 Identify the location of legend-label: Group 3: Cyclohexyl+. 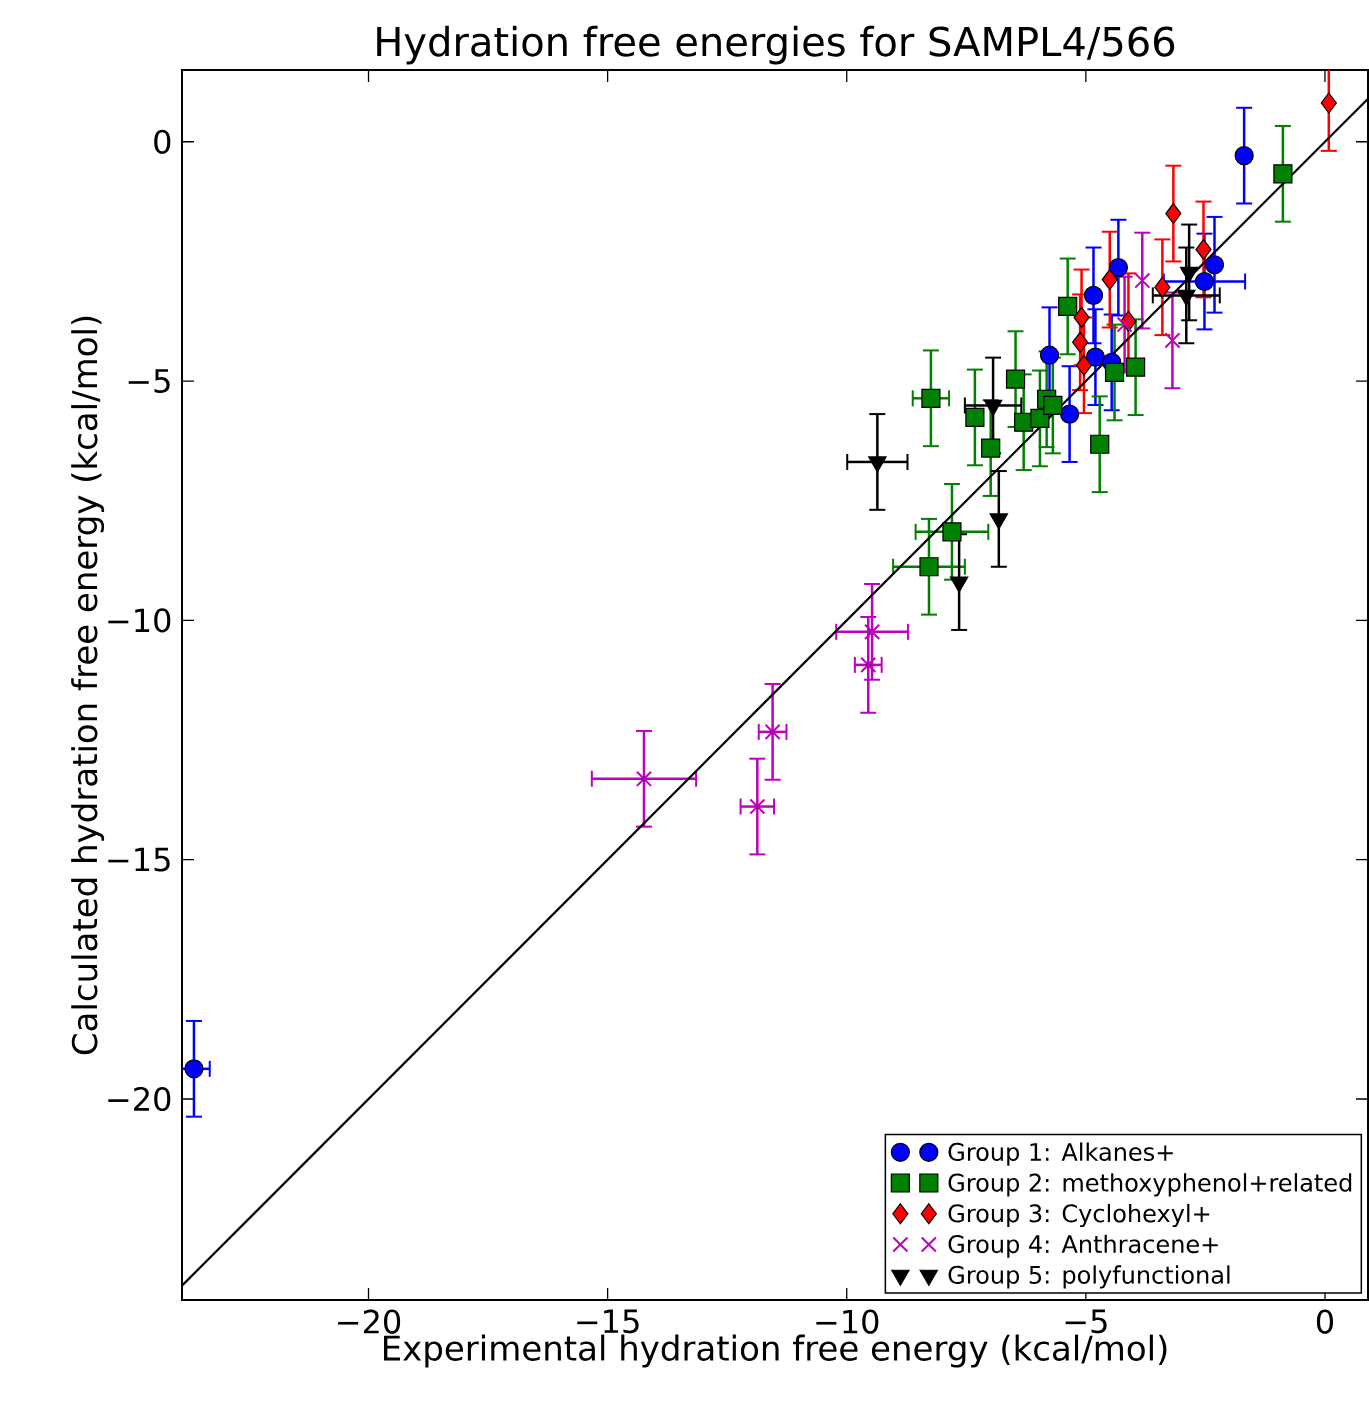
(1079, 1215).